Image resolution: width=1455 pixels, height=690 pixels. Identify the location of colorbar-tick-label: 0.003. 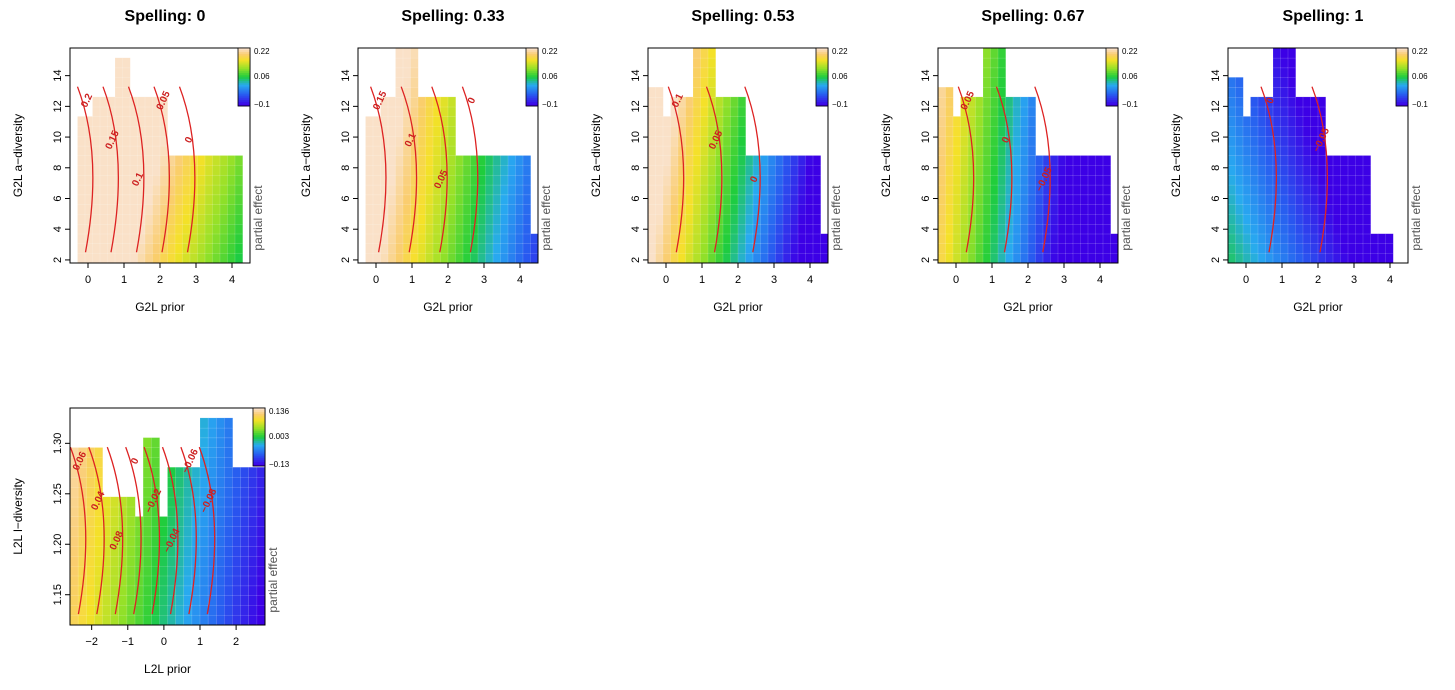
(279, 436).